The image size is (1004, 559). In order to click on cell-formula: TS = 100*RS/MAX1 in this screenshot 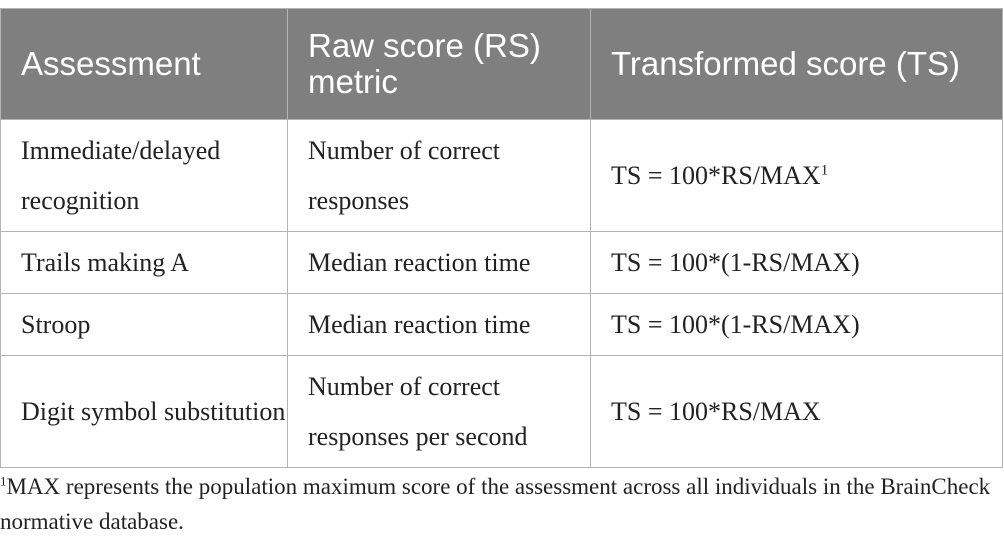, I will do `click(796, 175)`.